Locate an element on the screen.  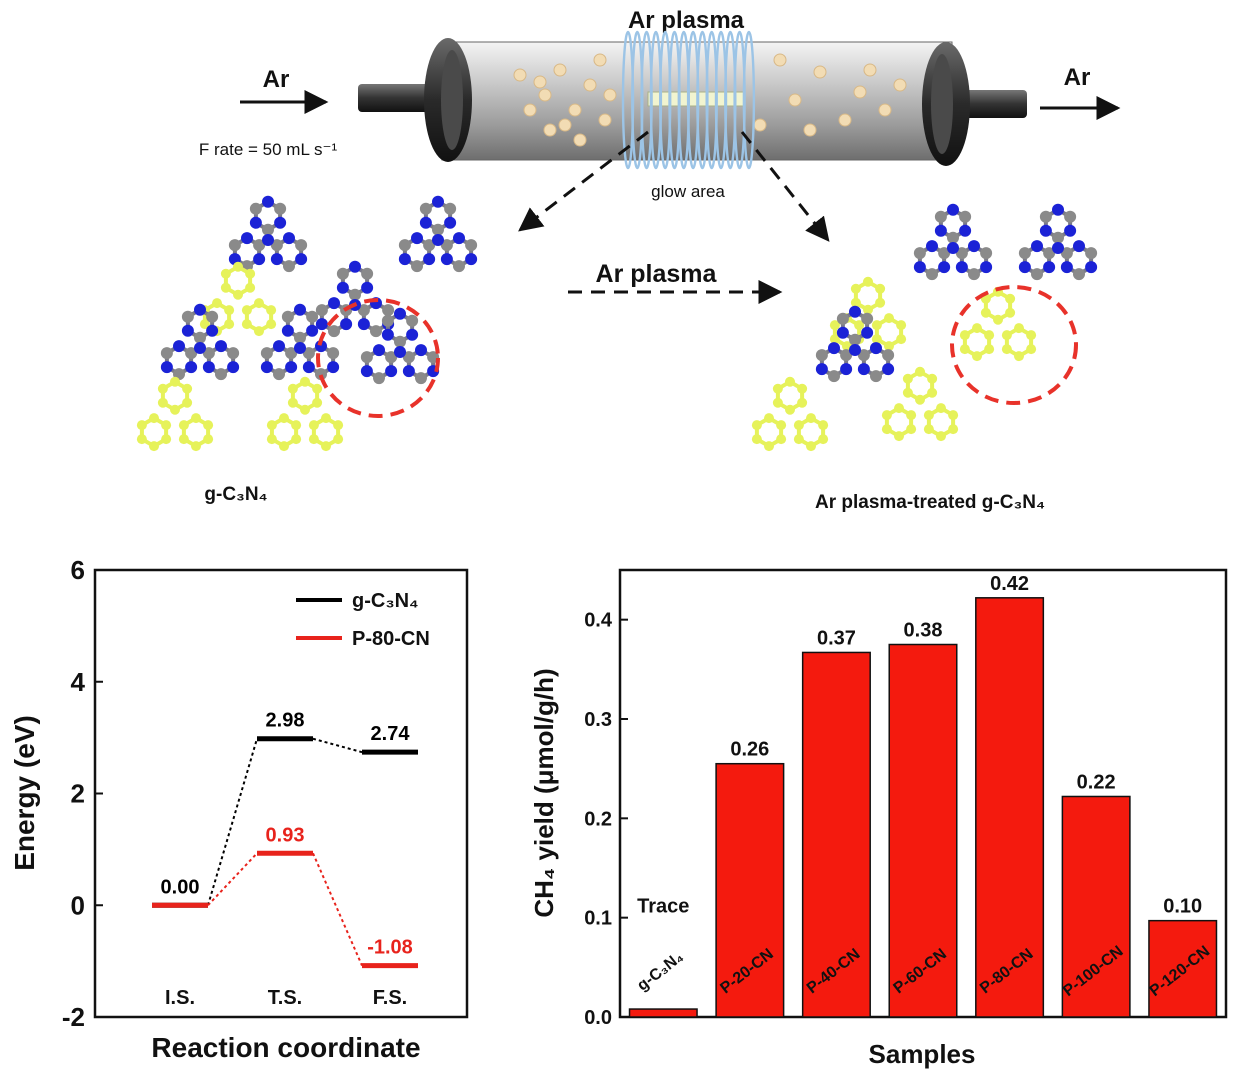
energy-y-ticks: -2 0 2 4 6 is located at coordinates (82, 793).